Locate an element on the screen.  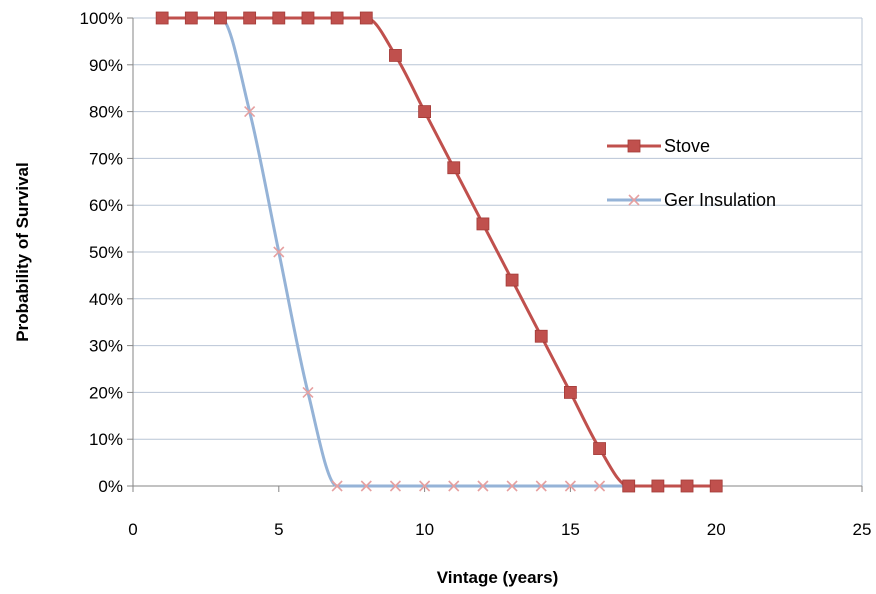
y-tick-label-60: 60% is located at coordinates (106, 205).